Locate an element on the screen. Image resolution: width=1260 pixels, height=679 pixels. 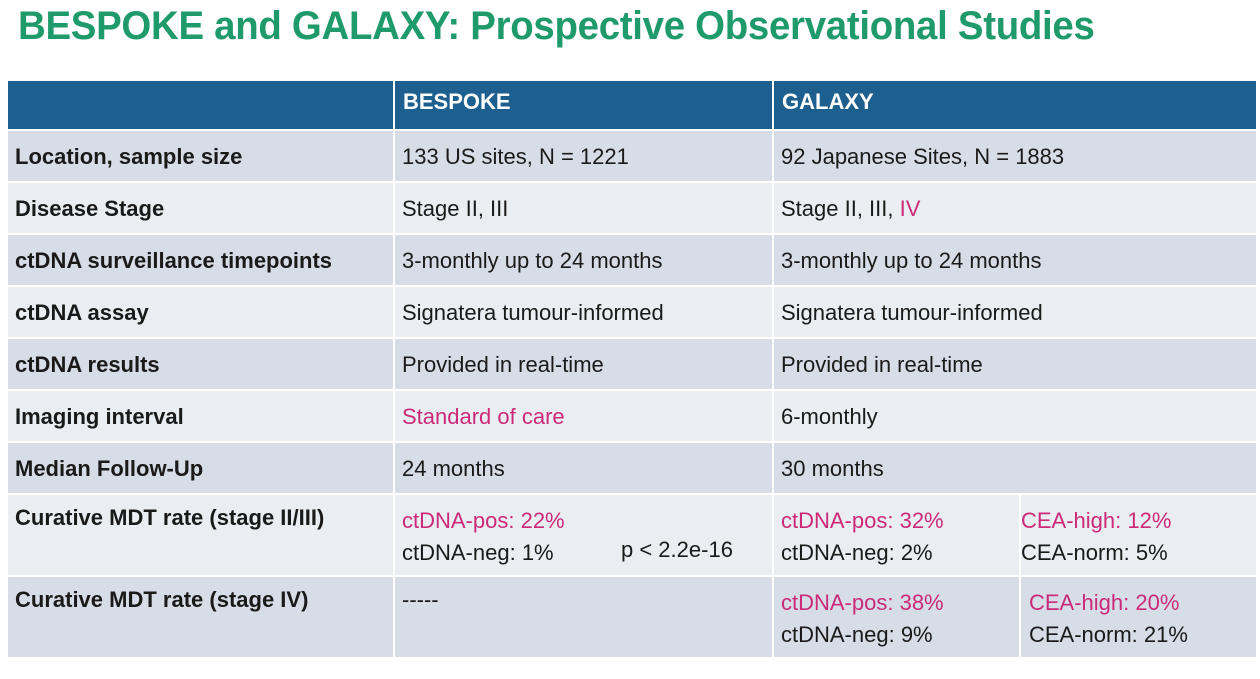
row-label: Curative MDT rate (stage IV) is located at coordinates (162, 599).